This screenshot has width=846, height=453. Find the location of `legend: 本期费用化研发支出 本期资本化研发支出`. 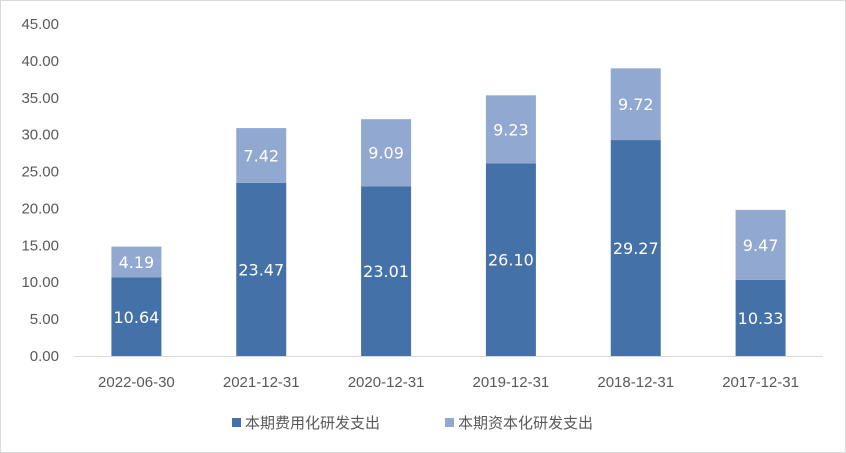

legend: 本期费用化研发支出 本期资本化研发支出 is located at coordinates (412, 423).